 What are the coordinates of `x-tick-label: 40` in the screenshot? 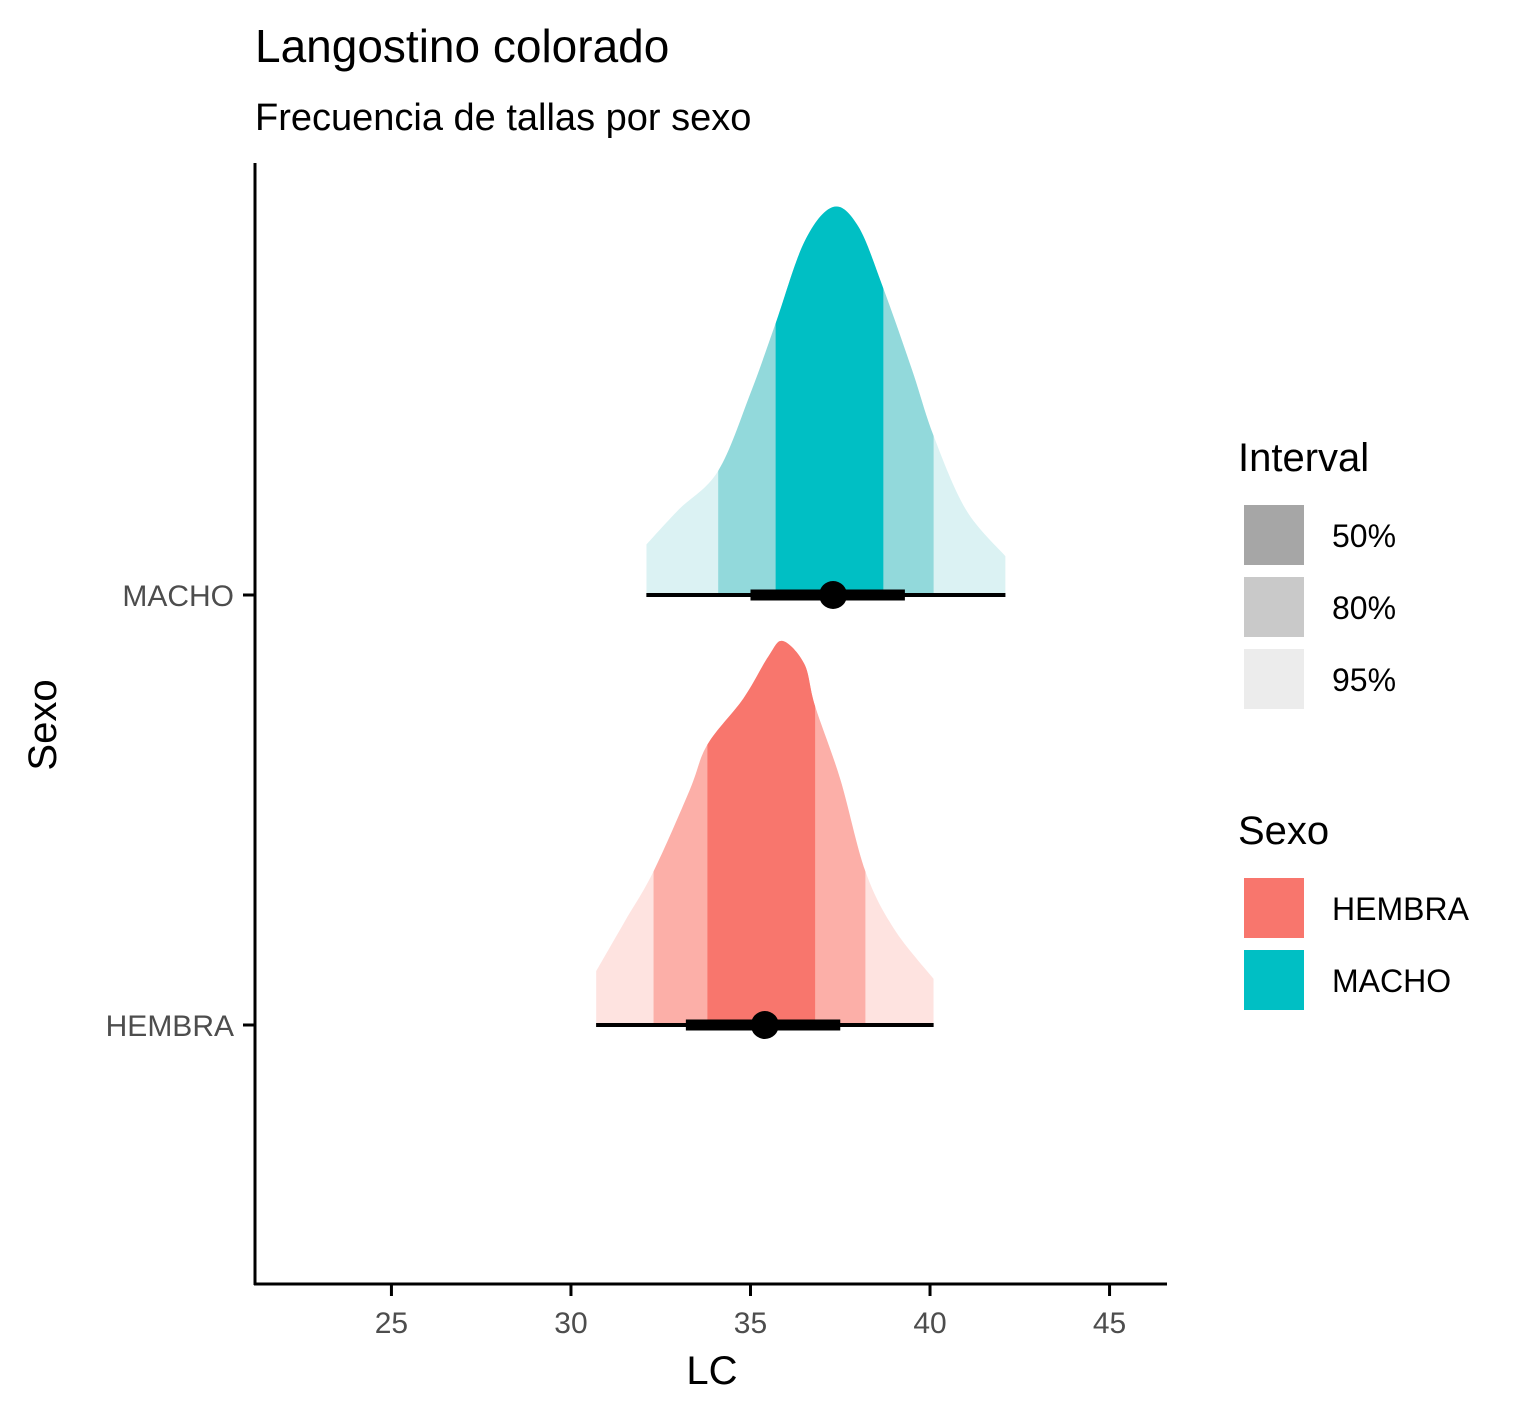 It's located at (929, 1323).